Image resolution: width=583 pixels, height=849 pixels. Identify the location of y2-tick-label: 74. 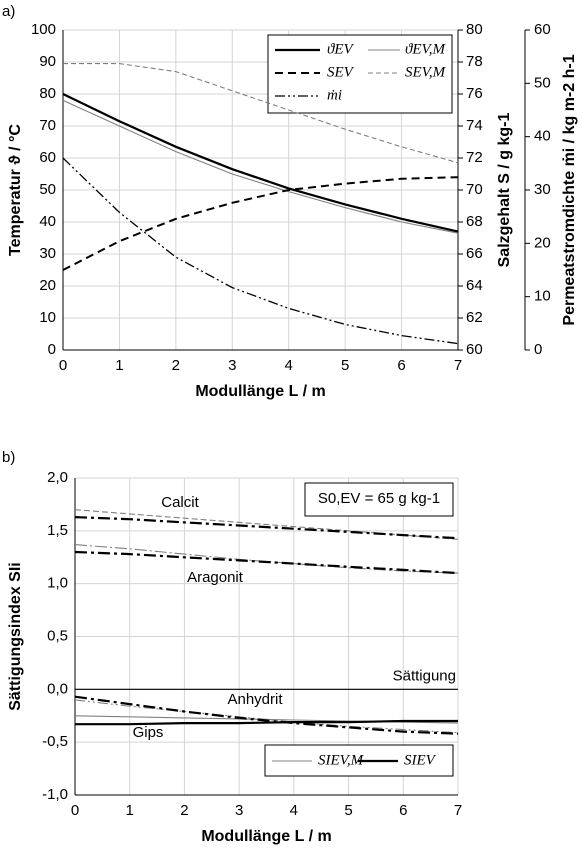
(474, 125).